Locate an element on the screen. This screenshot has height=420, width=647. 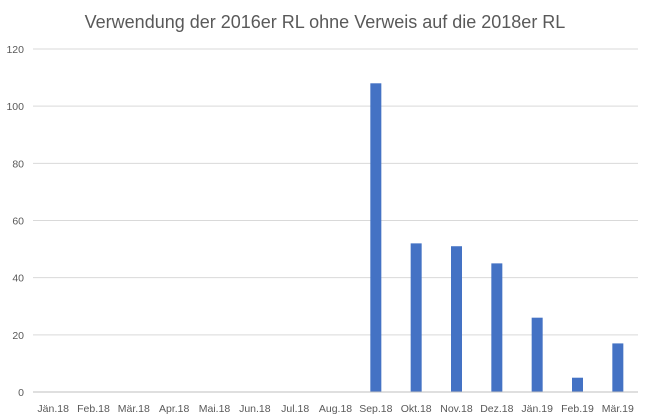
x-tick-label: Jän.19 is located at coordinates (537, 409).